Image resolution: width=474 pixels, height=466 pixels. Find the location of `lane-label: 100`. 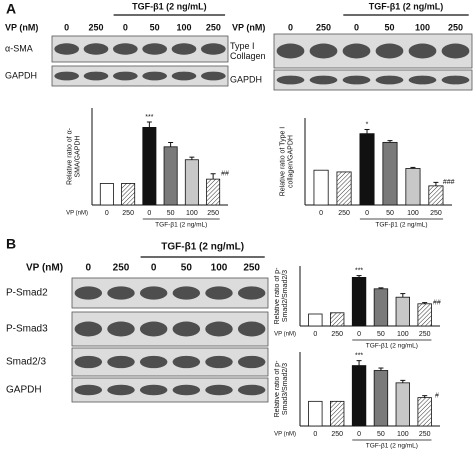

lane-label: 100 is located at coordinates (183, 27).